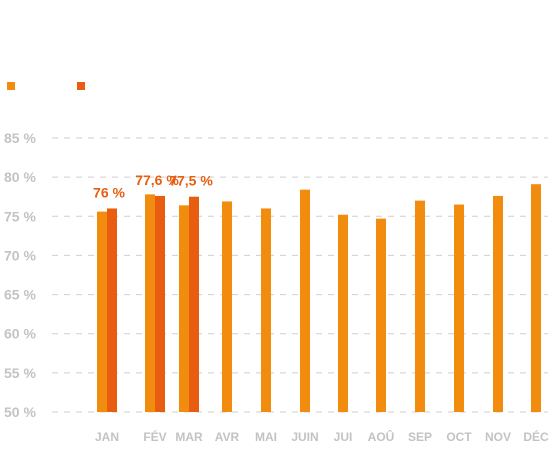 The width and height of the screenshot is (560, 467). Describe the element at coordinates (20, 177) in the screenshot. I see `y-tick-label: 80 %` at that location.